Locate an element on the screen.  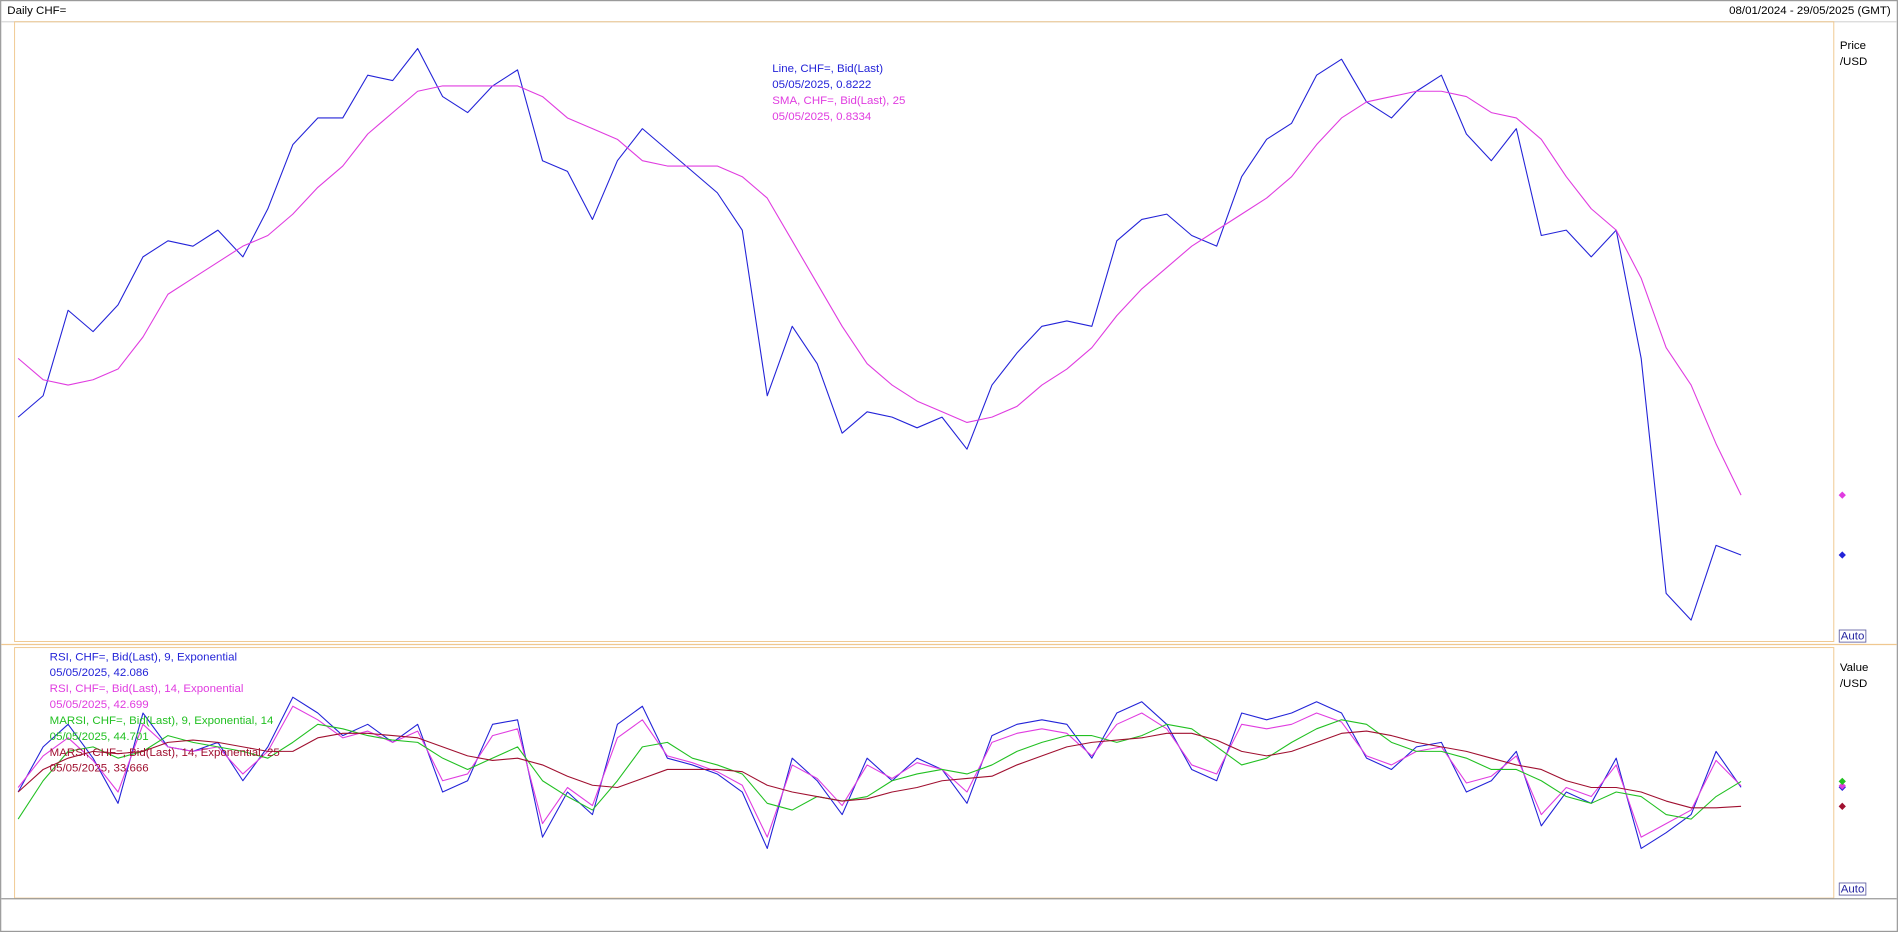
legend-entry: RSI, CHF=, Bid(Last), 14, Exponential is located at coordinates (147, 689).